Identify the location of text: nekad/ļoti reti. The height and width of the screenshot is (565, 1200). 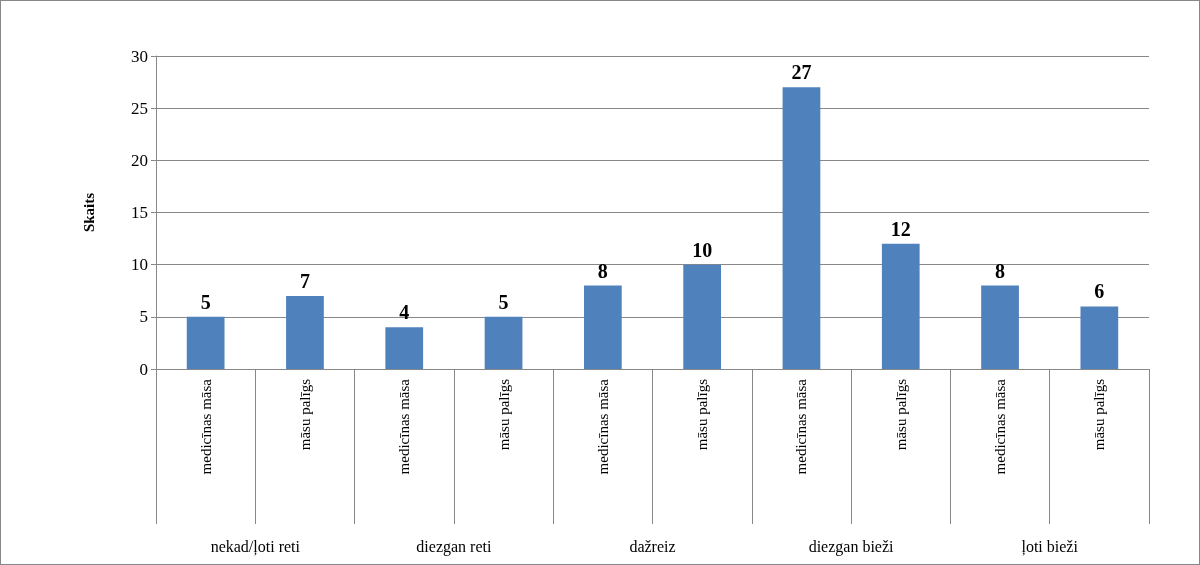
(255, 546).